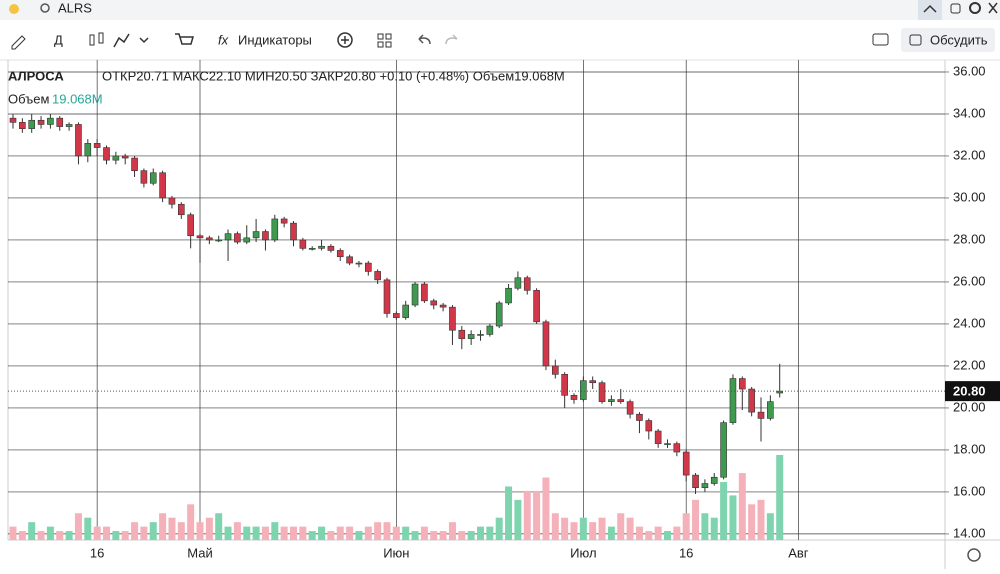  Describe the element at coordinates (969, 154) in the screenshot. I see `y-tick-label: 32.00` at that location.